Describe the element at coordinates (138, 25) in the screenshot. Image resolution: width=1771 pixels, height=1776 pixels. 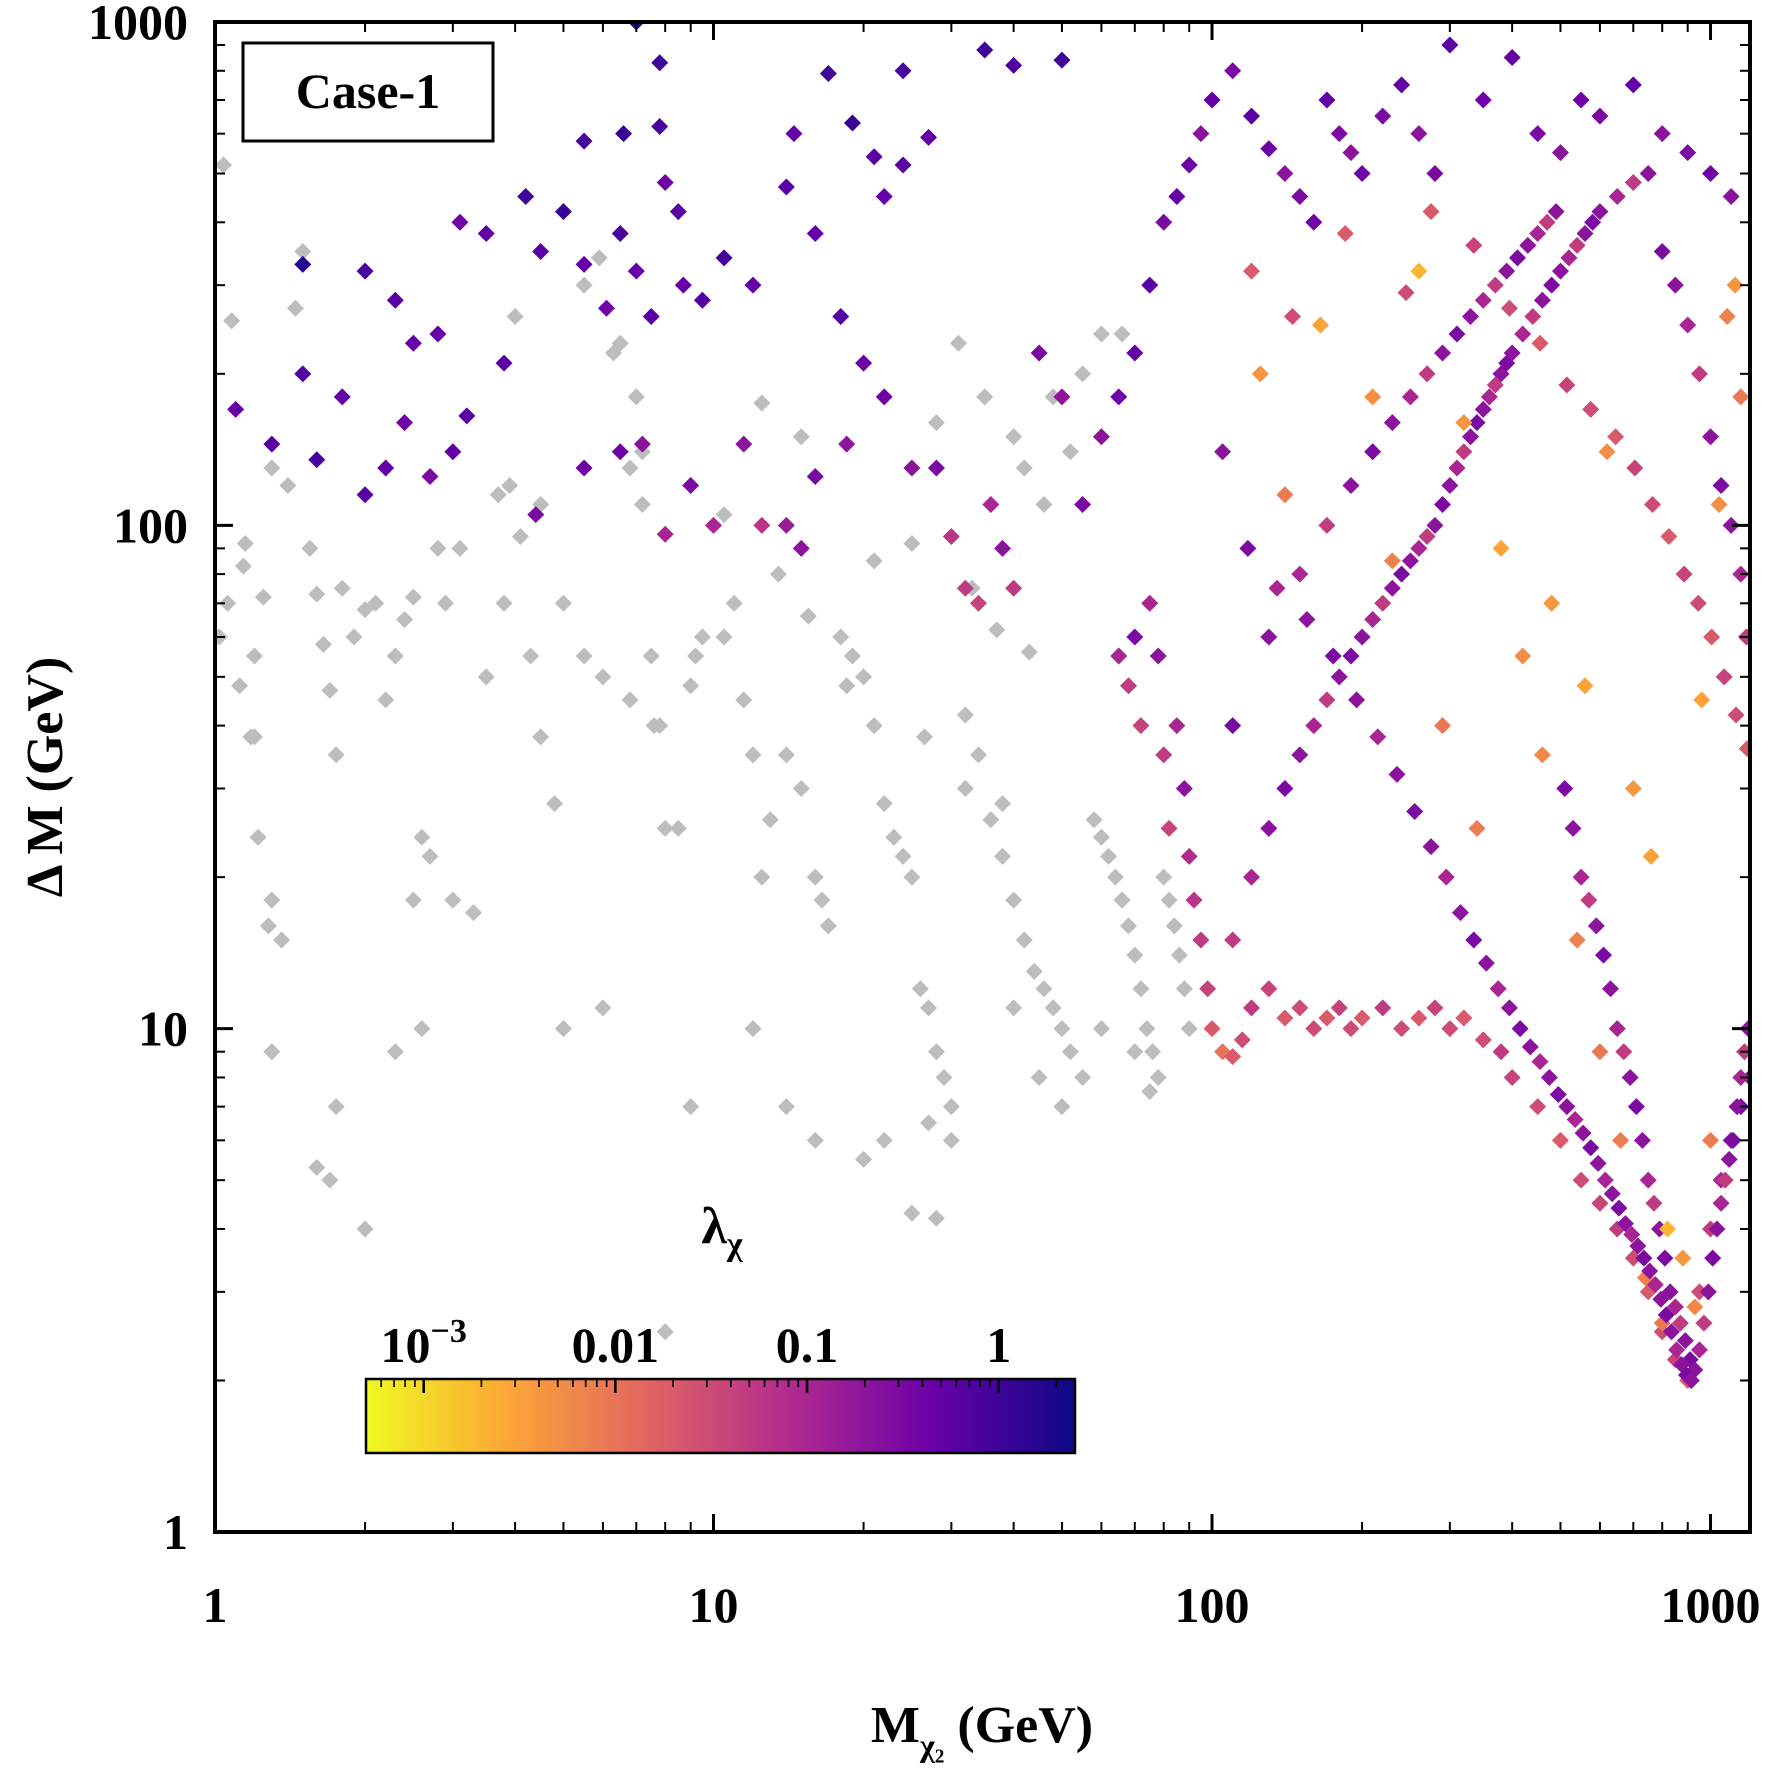
I see `y-tick-label: 1000` at that location.